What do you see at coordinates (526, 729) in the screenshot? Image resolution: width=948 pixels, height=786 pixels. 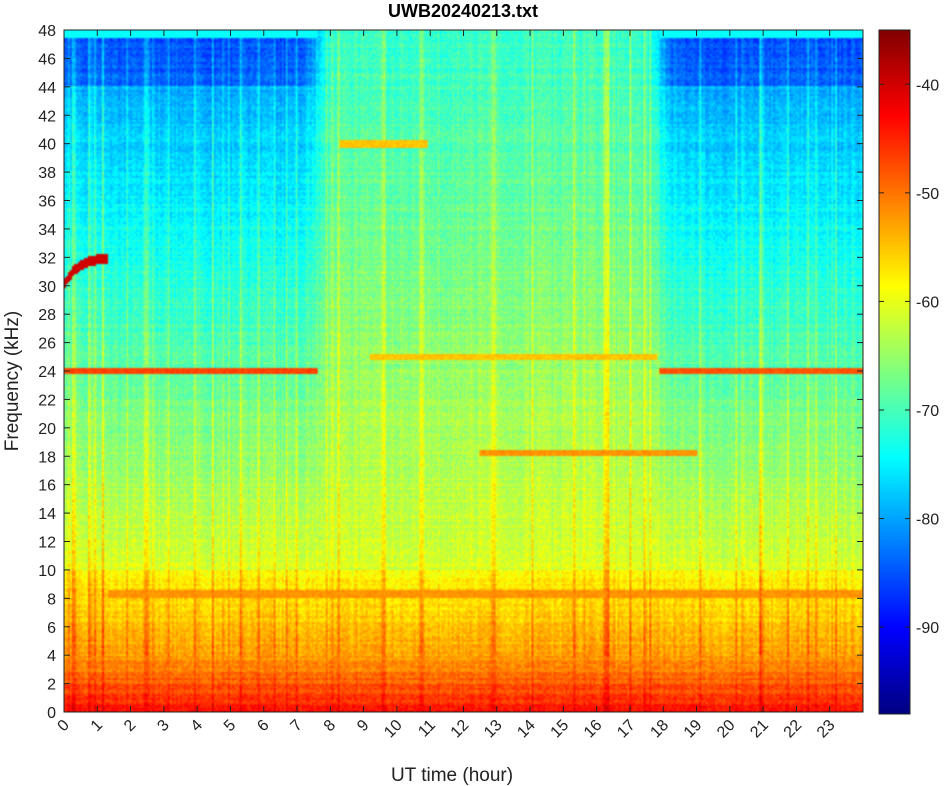 I see `x-tick-label: 14` at bounding box center [526, 729].